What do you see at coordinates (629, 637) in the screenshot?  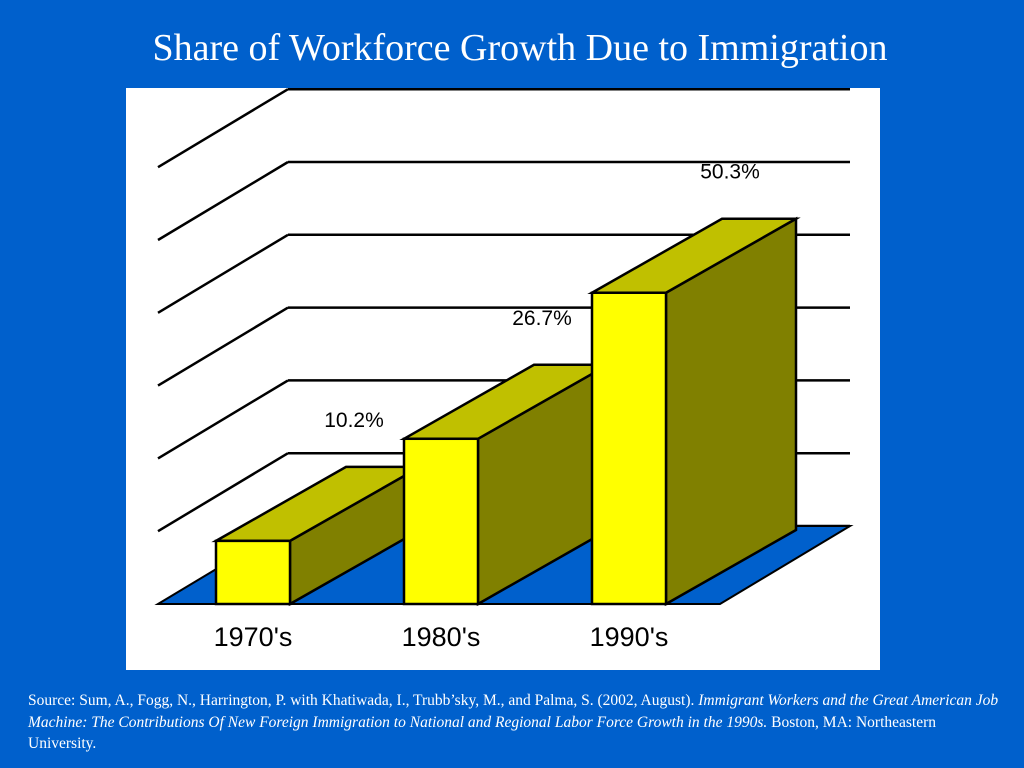 I see `x-tick-label: 1990's` at bounding box center [629, 637].